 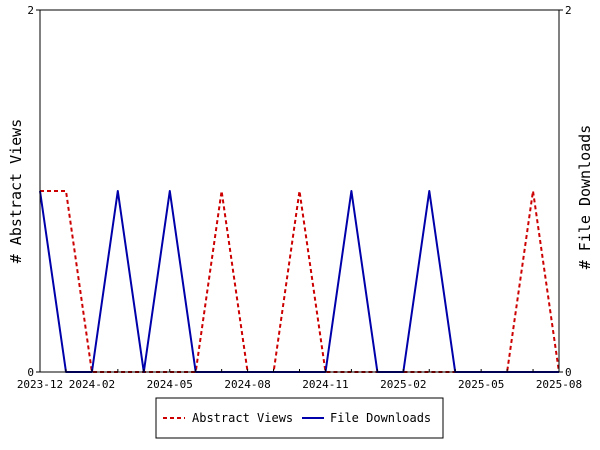 I want to click on legend: Abstract Views File Downloads, so click(x=299, y=418).